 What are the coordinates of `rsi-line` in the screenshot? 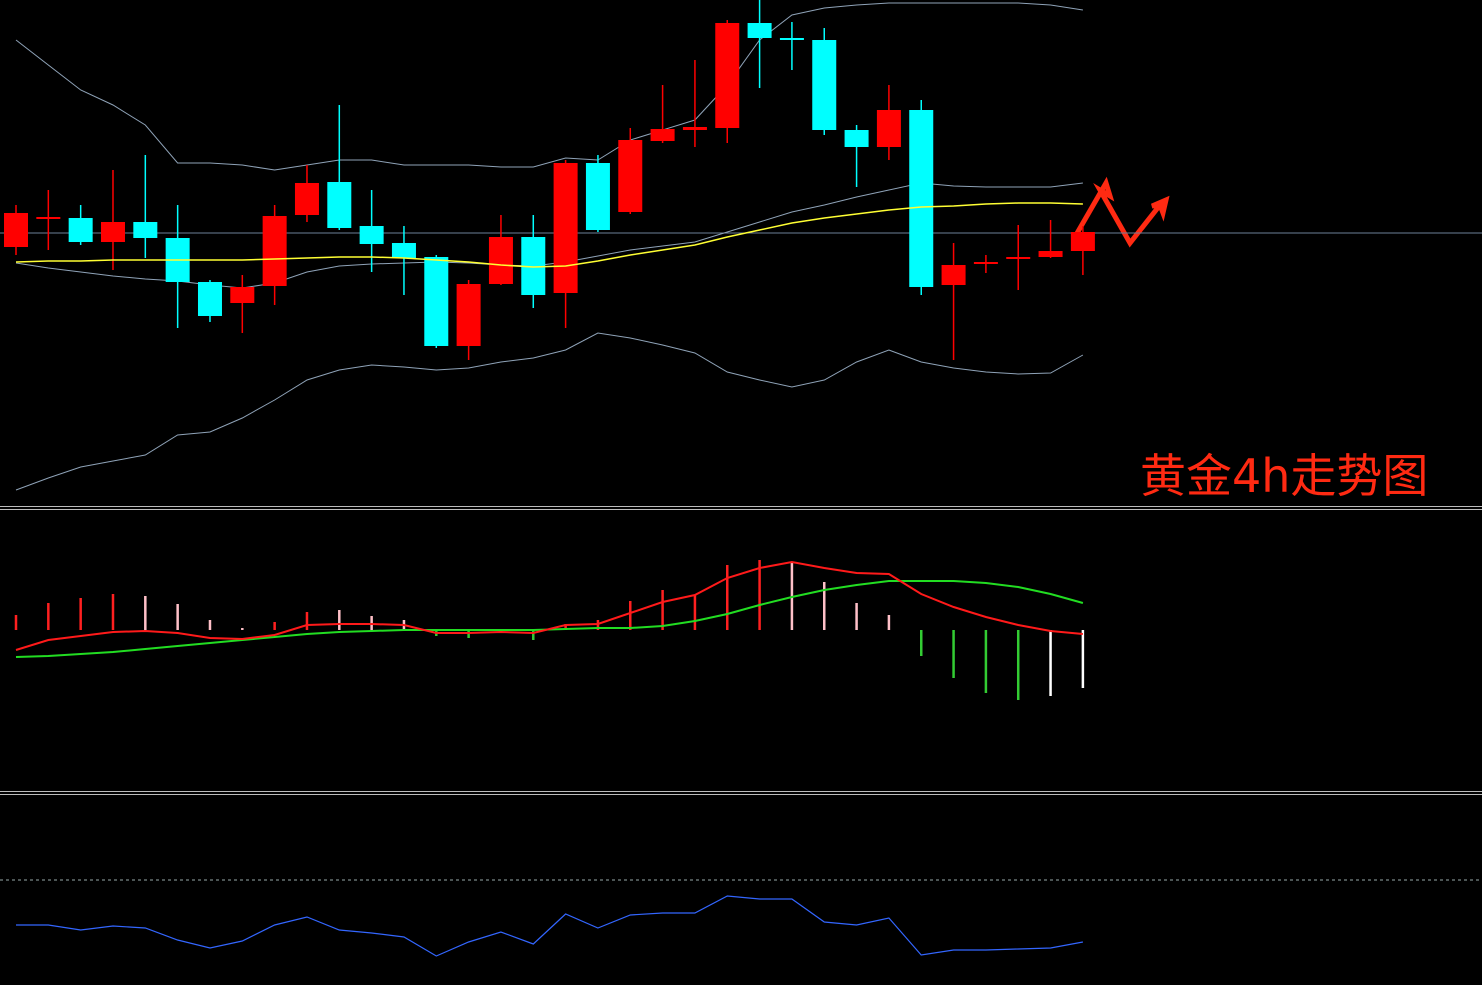 It's located at (550, 926).